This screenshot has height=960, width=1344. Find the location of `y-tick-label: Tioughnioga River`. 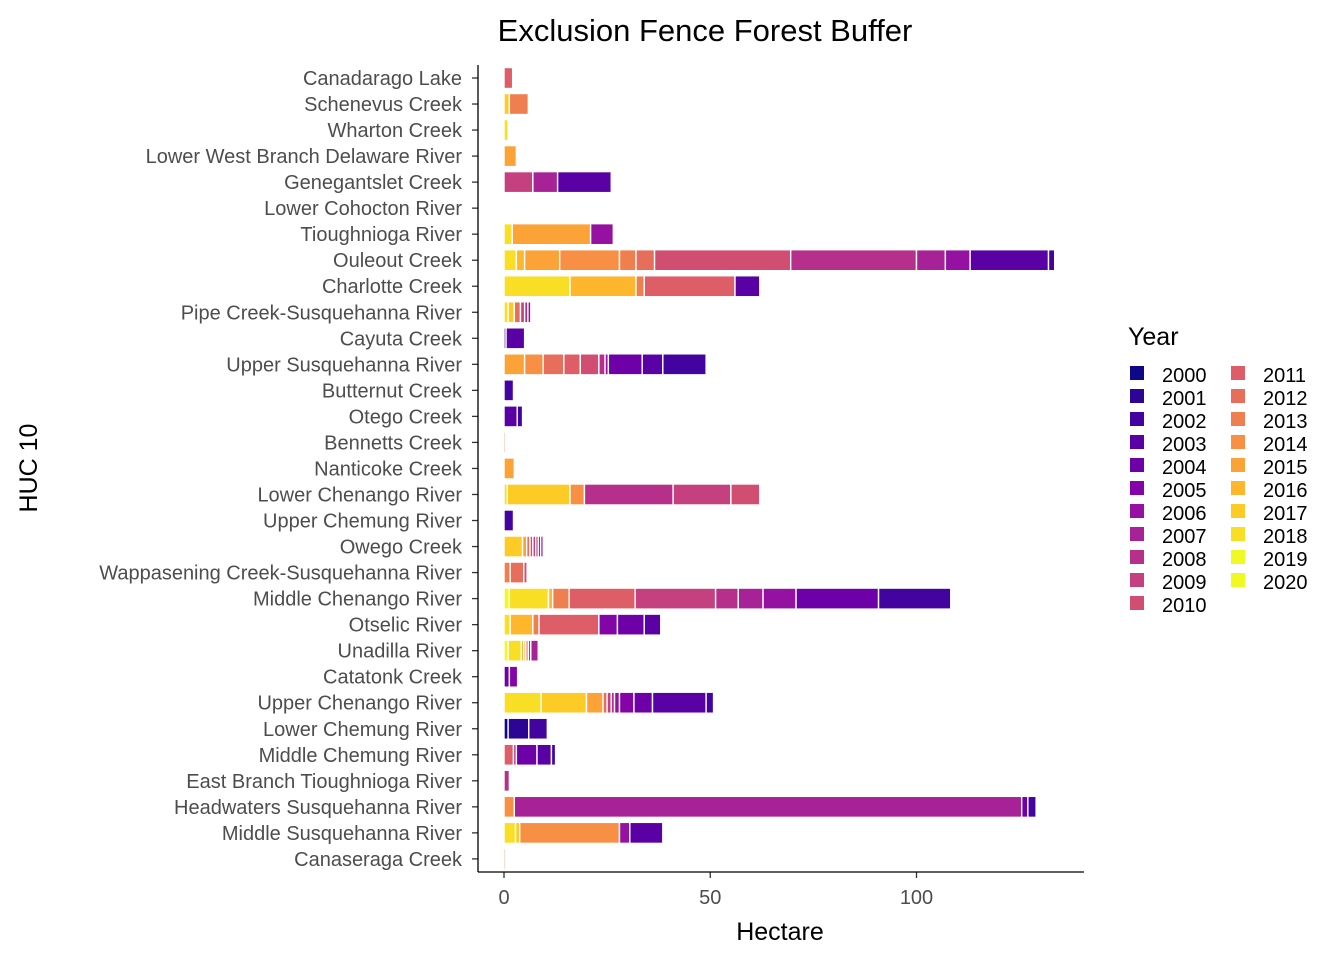

y-tick-label: Tioughnioga River is located at coordinates (381, 235).